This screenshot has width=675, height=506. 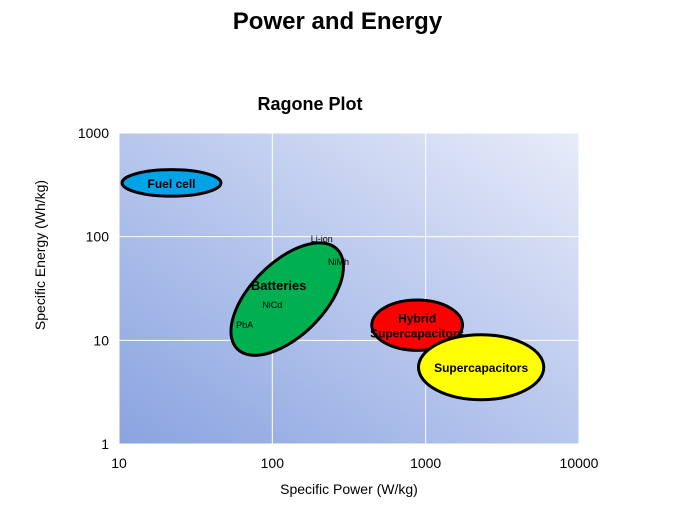 What do you see at coordinates (309, 104) in the screenshot?
I see `chart-title: Ragone Plot` at bounding box center [309, 104].